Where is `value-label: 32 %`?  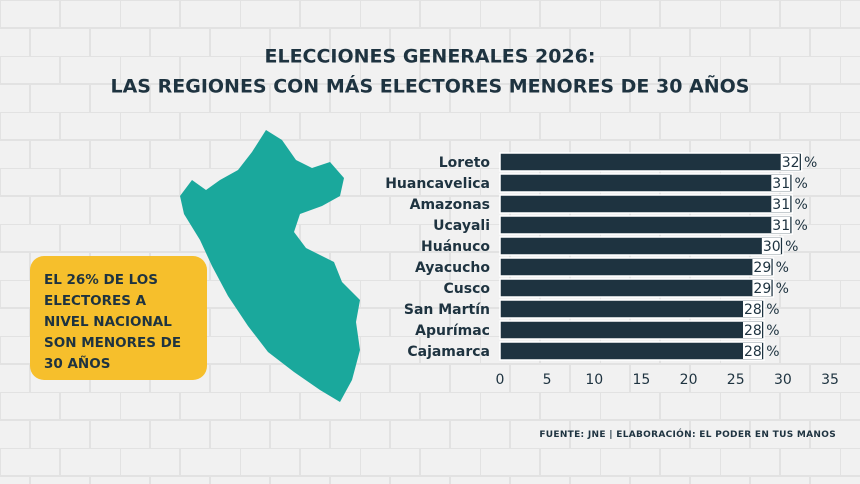 value-label: 32 % is located at coordinates (800, 163).